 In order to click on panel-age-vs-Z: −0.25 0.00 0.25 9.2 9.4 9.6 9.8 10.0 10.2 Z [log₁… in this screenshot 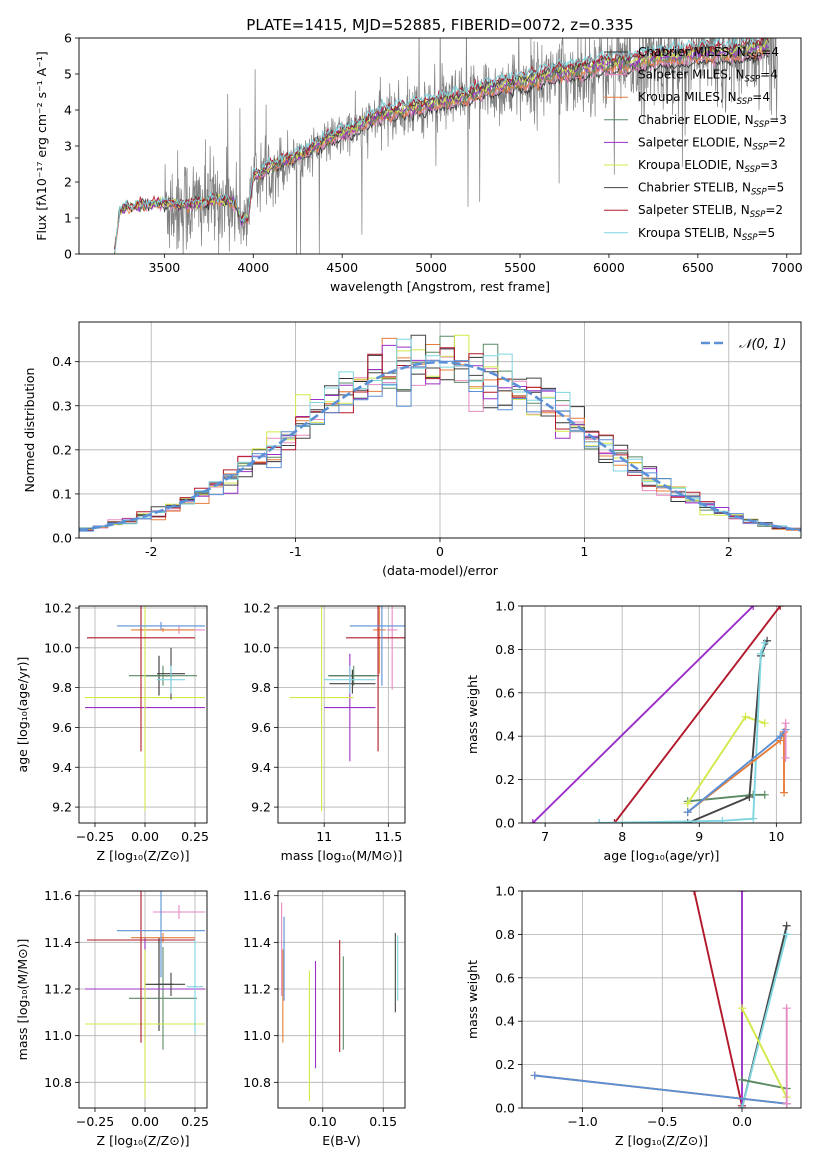, I will do `click(112, 731)`.